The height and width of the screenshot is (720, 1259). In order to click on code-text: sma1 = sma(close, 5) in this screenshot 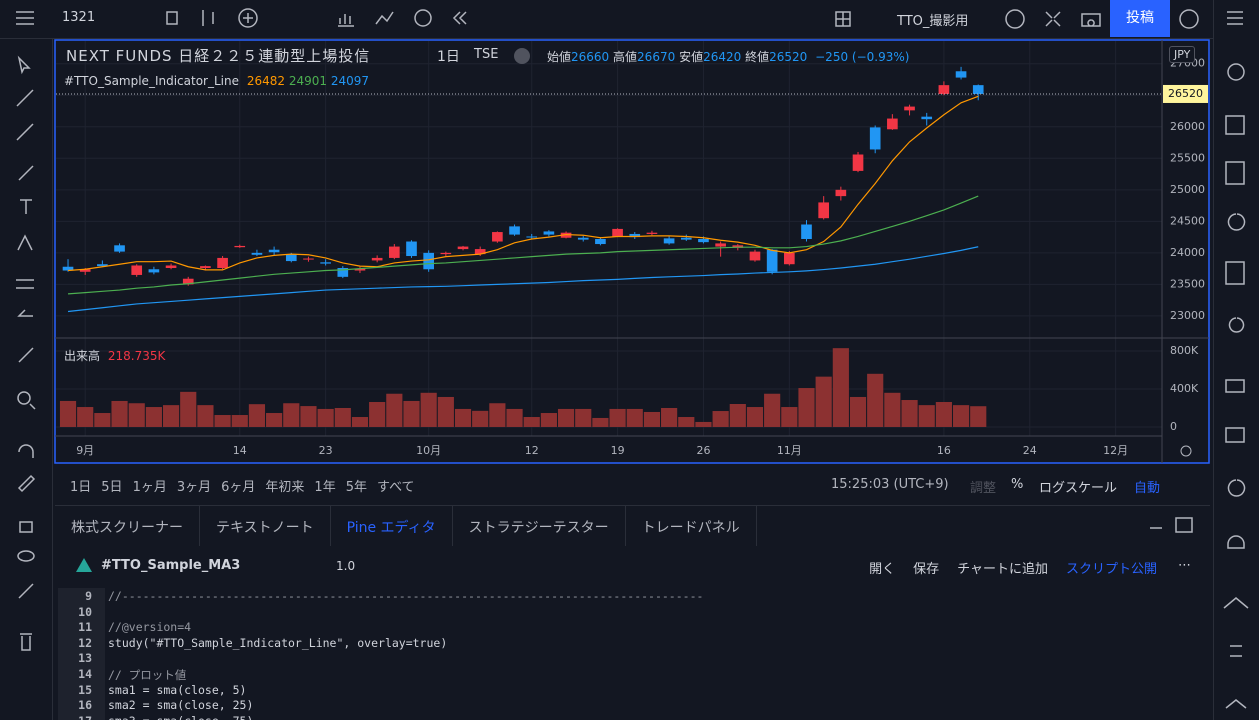, I will do `click(177, 689)`.